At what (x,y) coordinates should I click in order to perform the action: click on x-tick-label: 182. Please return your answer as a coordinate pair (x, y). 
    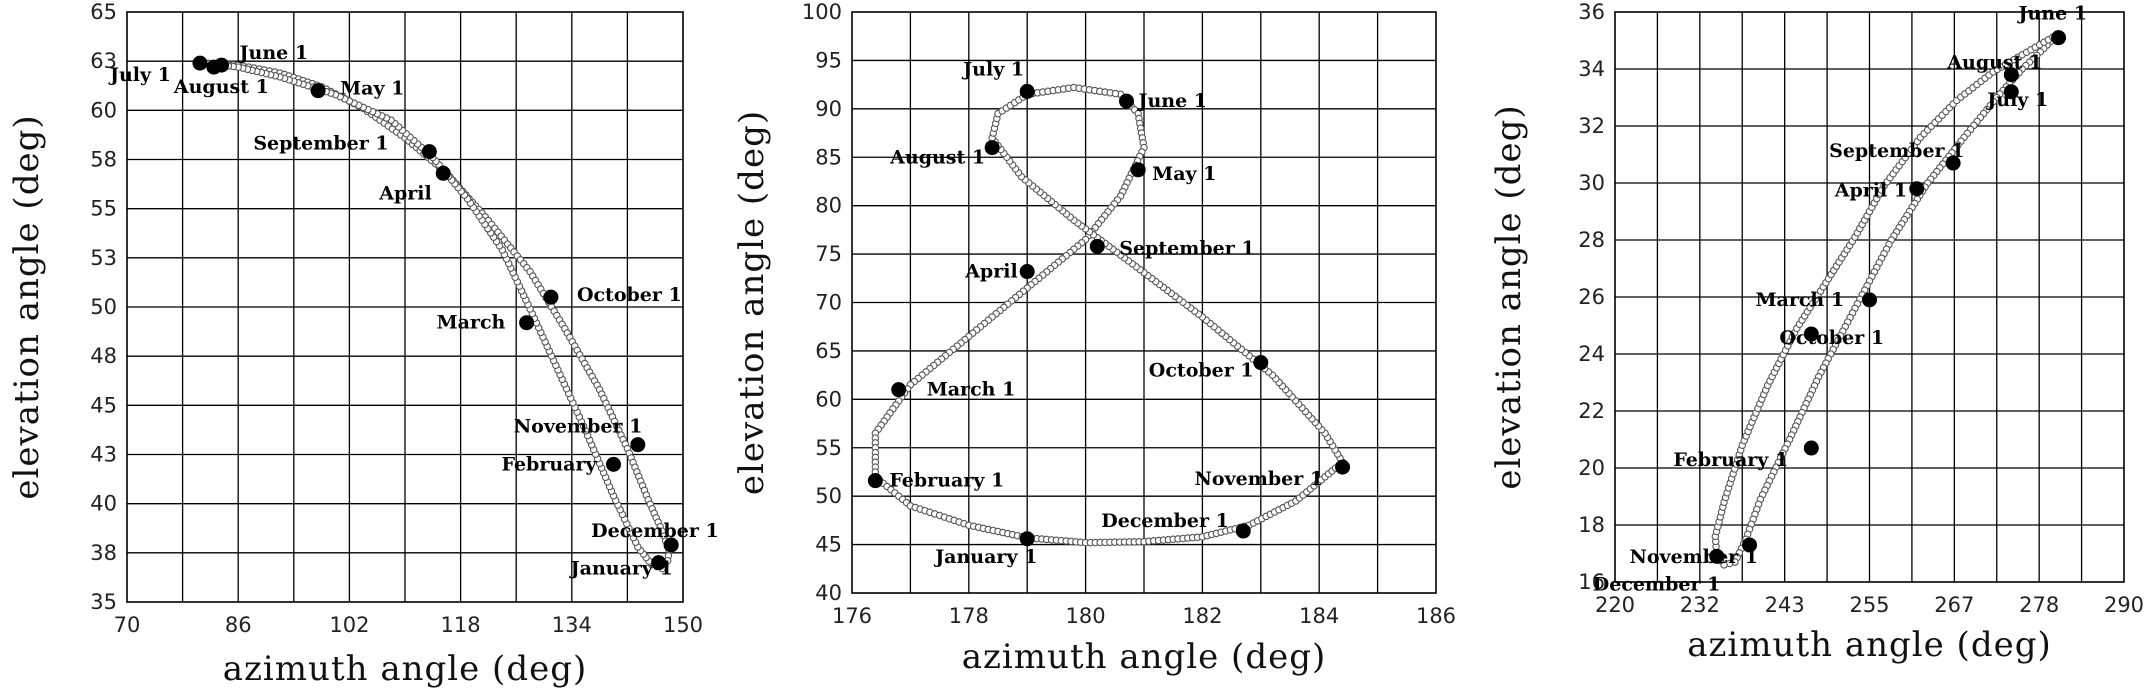
    Looking at the image, I should click on (1202, 616).